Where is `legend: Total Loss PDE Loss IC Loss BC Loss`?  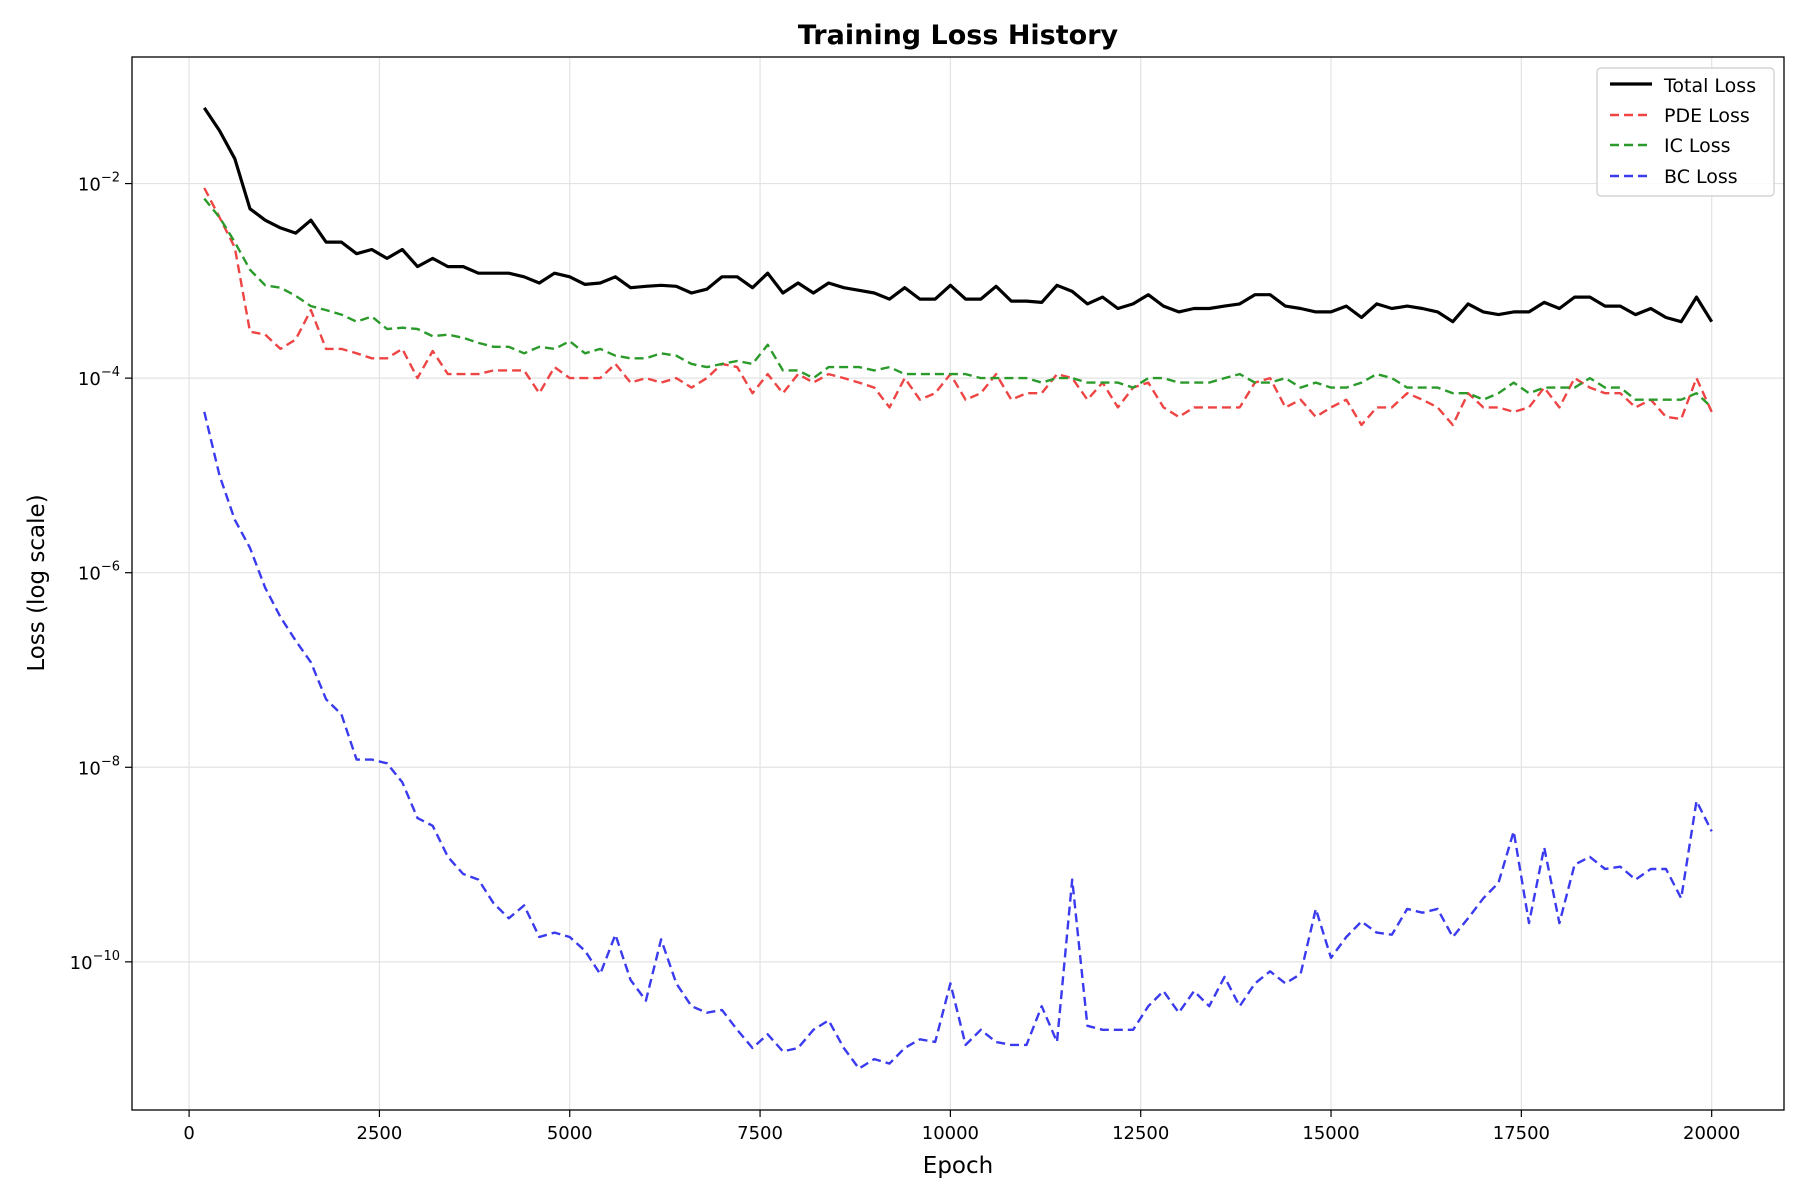 legend: Total Loss PDE Loss IC Loss BC Loss is located at coordinates (1685, 132).